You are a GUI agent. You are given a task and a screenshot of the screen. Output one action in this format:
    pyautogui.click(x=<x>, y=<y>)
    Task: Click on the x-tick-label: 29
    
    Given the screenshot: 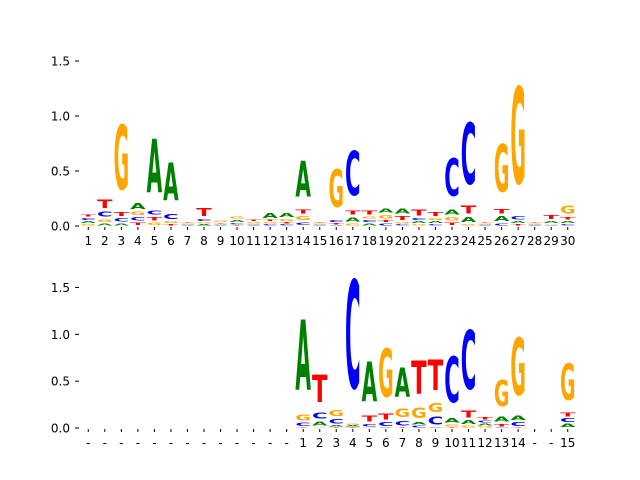 What is the action you would take?
    pyautogui.click(x=551, y=241)
    